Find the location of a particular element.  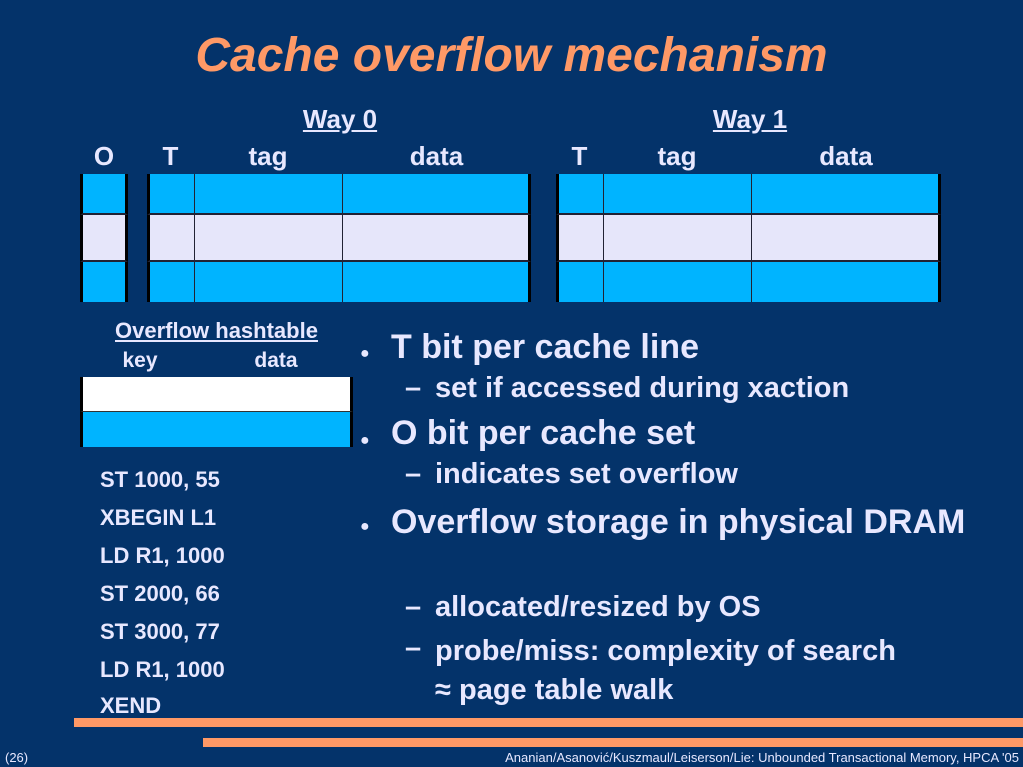

bullet: Overflow storage in physical DRAM is located at coordinates (678, 522).